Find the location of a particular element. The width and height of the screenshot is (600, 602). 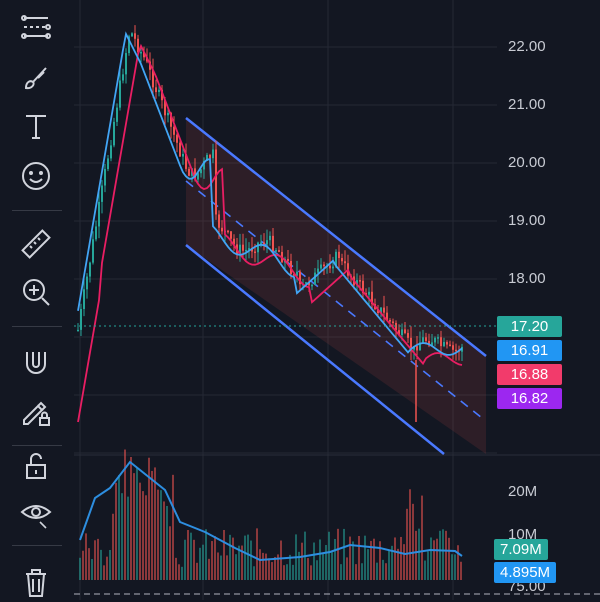

ma-fast-price-tag: 16.91 is located at coordinates (529, 350).